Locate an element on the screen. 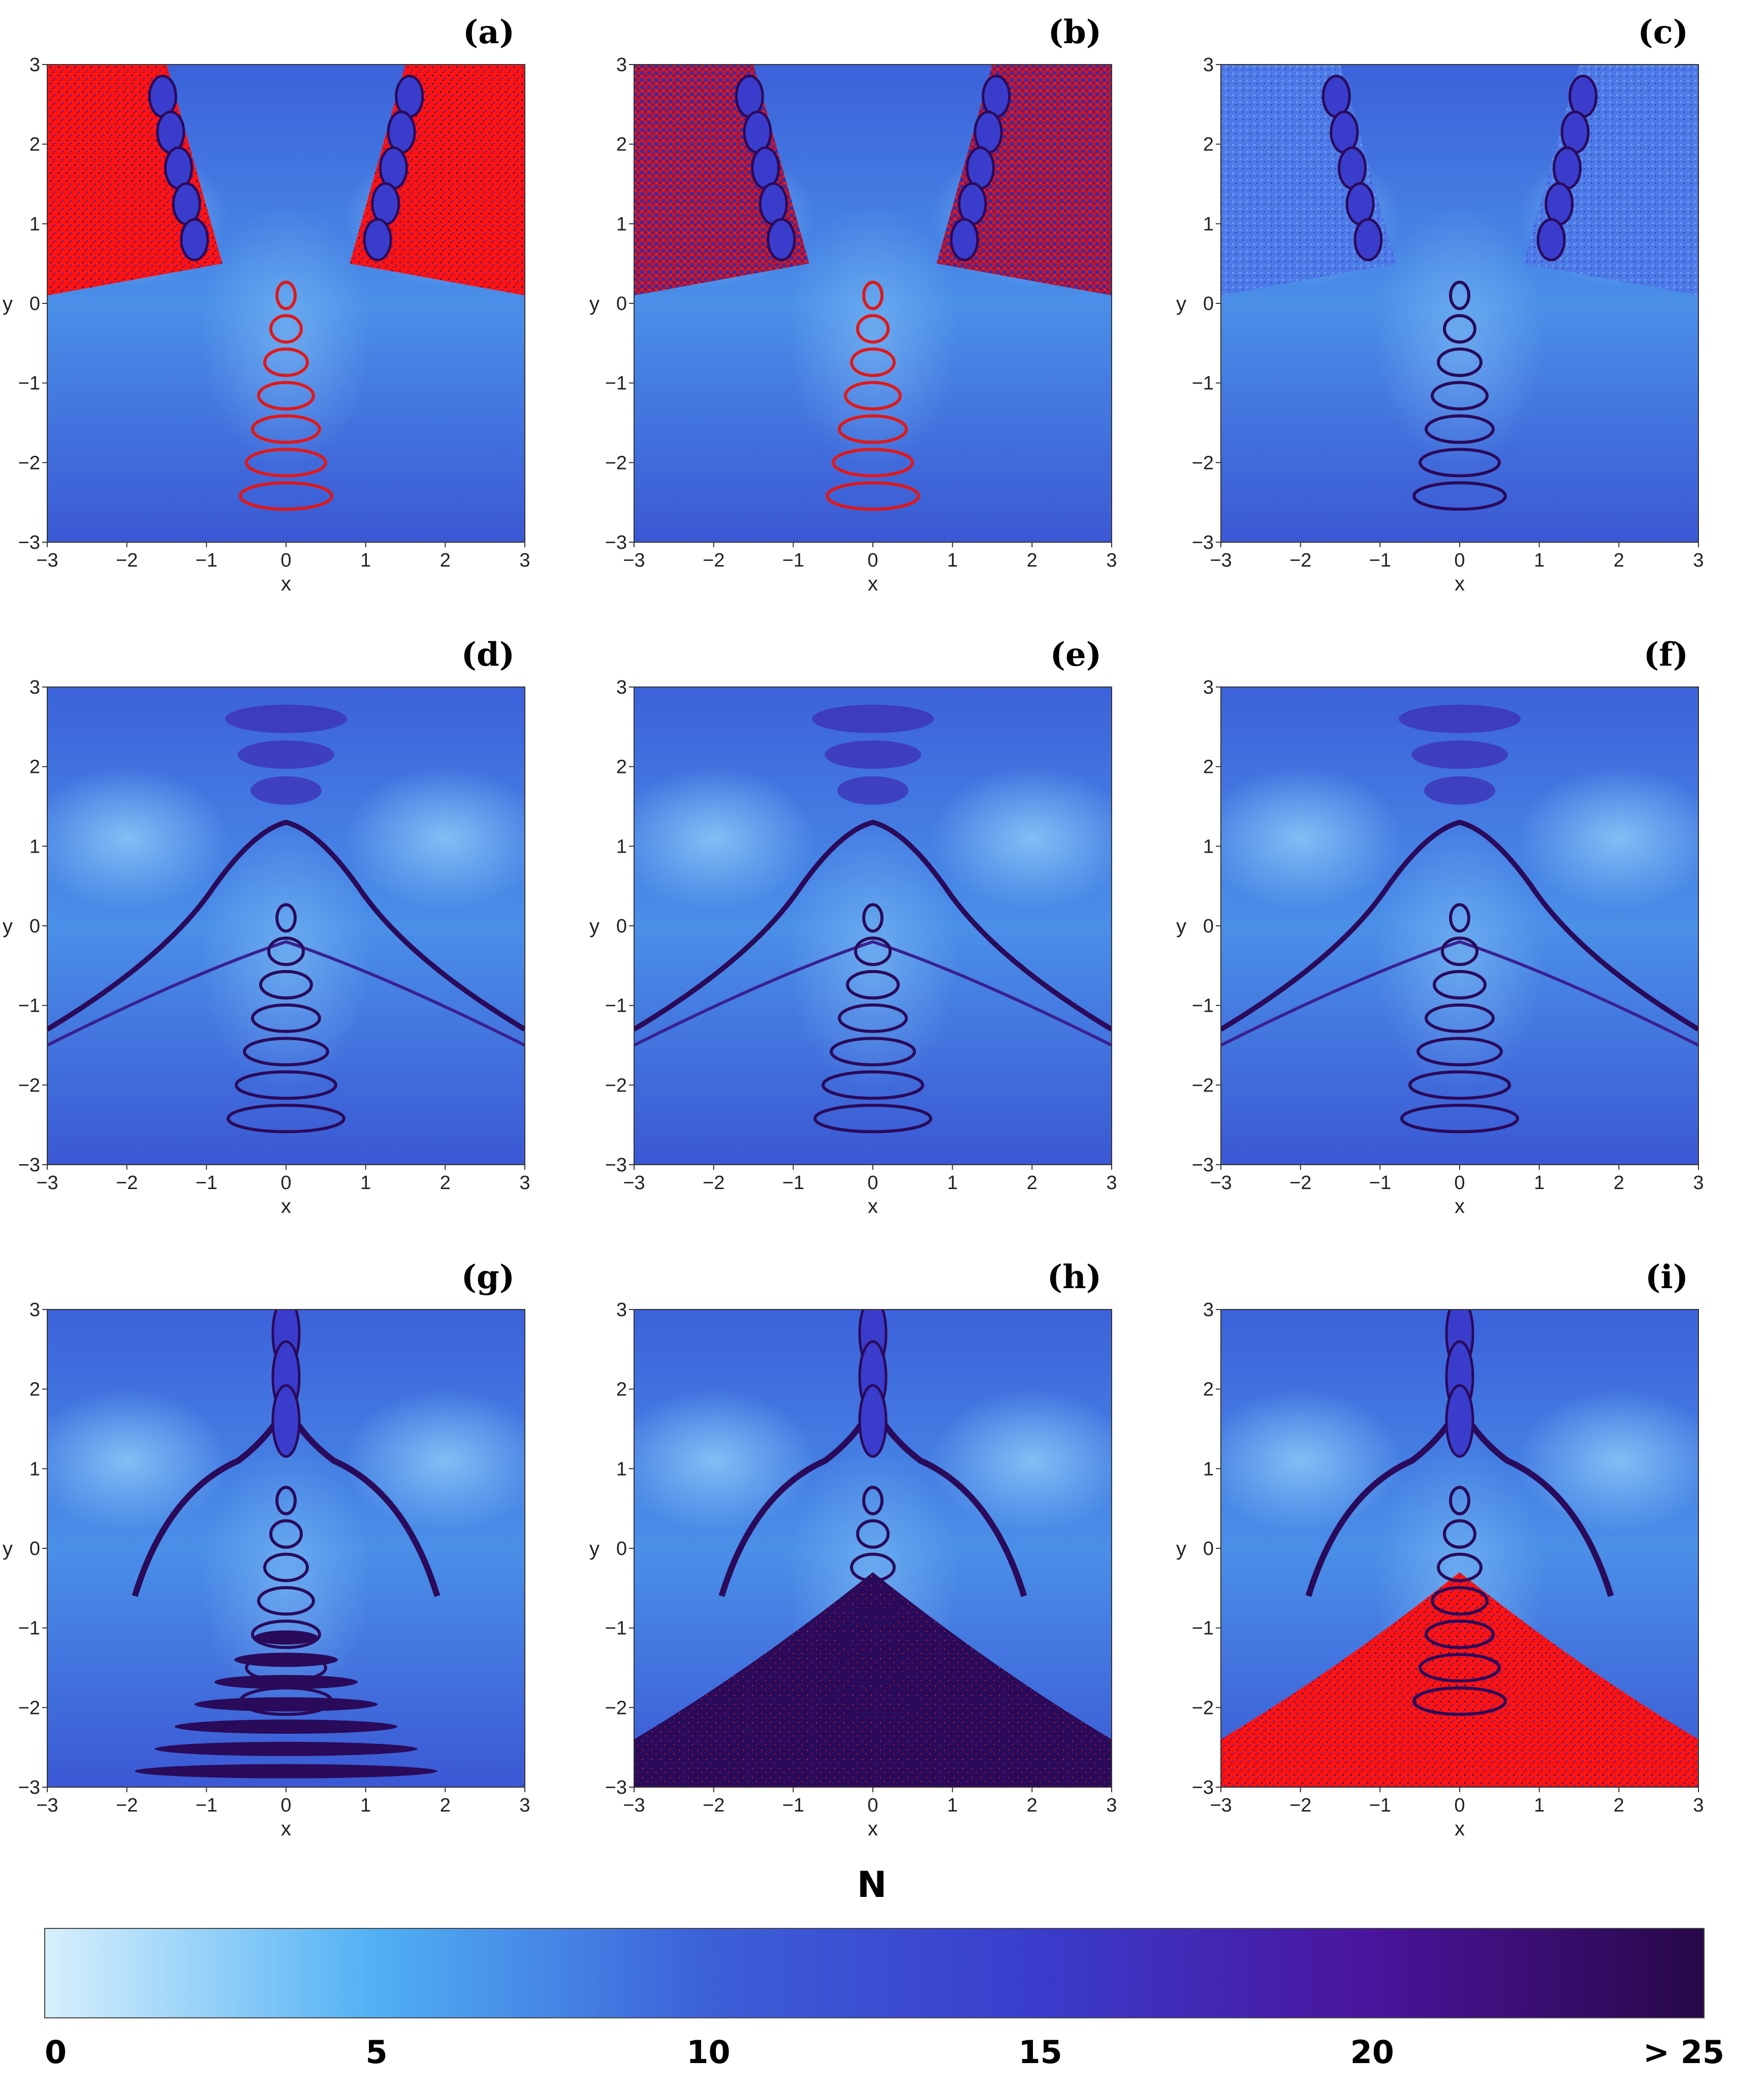 This screenshot has width=1764, height=2090. y-tick-label: −1 is located at coordinates (1203, 1006).